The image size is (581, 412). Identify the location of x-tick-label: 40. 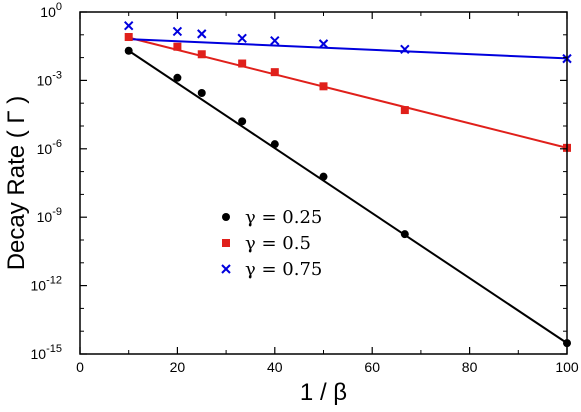
(275, 367).